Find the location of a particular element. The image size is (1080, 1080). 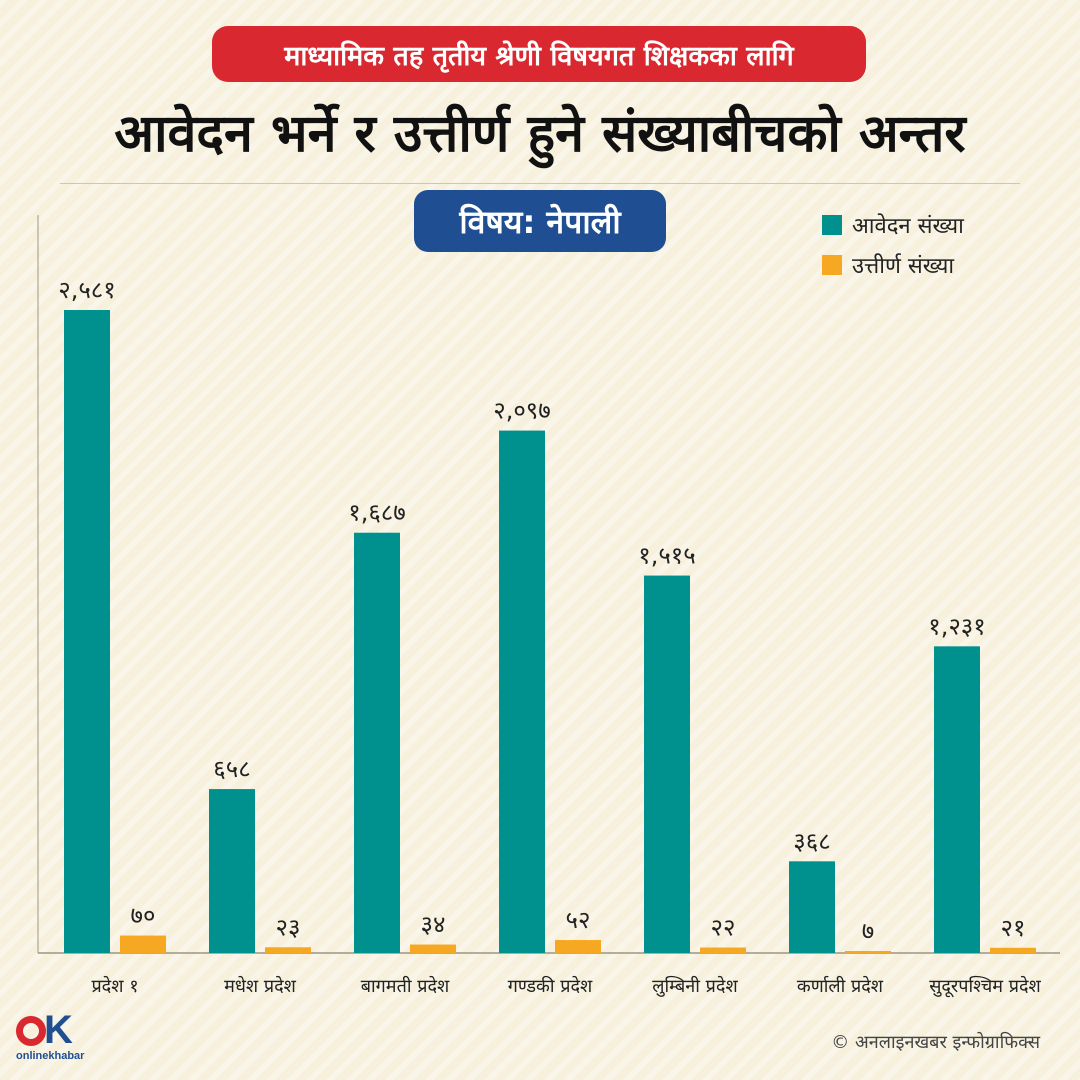

title-divider is located at coordinates (540, 183).